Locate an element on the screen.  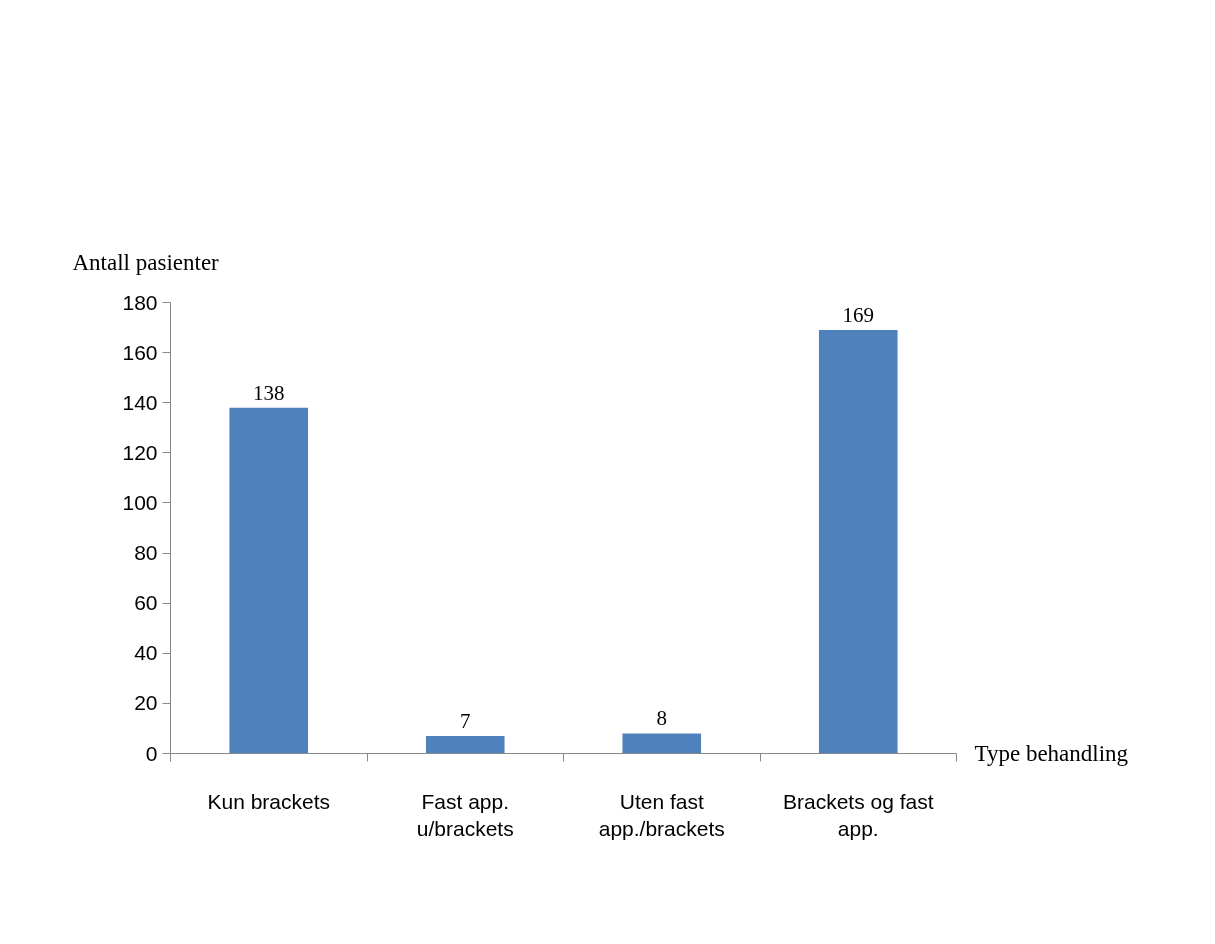
y-tick-label: 0 is located at coordinates (151, 753).